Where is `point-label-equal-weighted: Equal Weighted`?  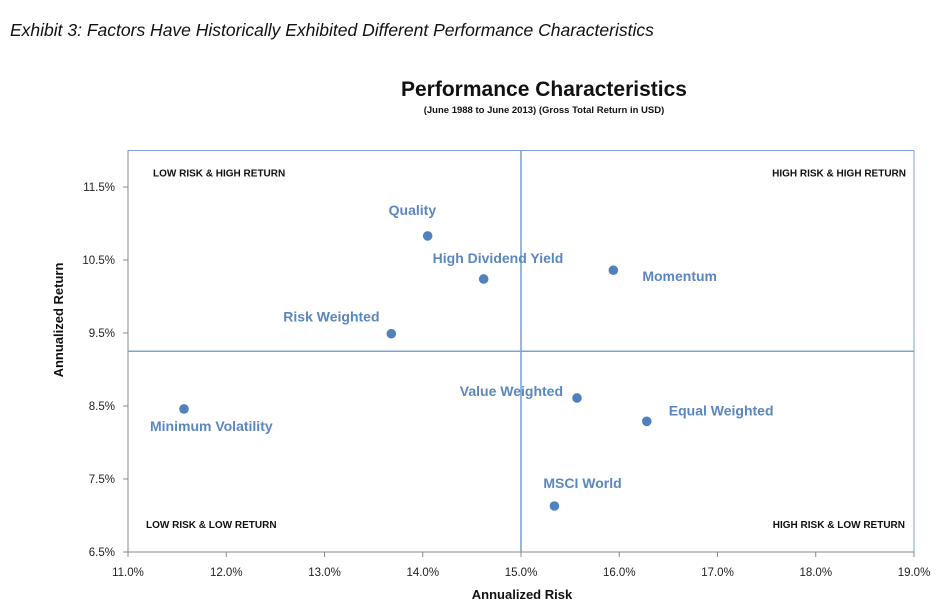 point-label-equal-weighted: Equal Weighted is located at coordinates (721, 410).